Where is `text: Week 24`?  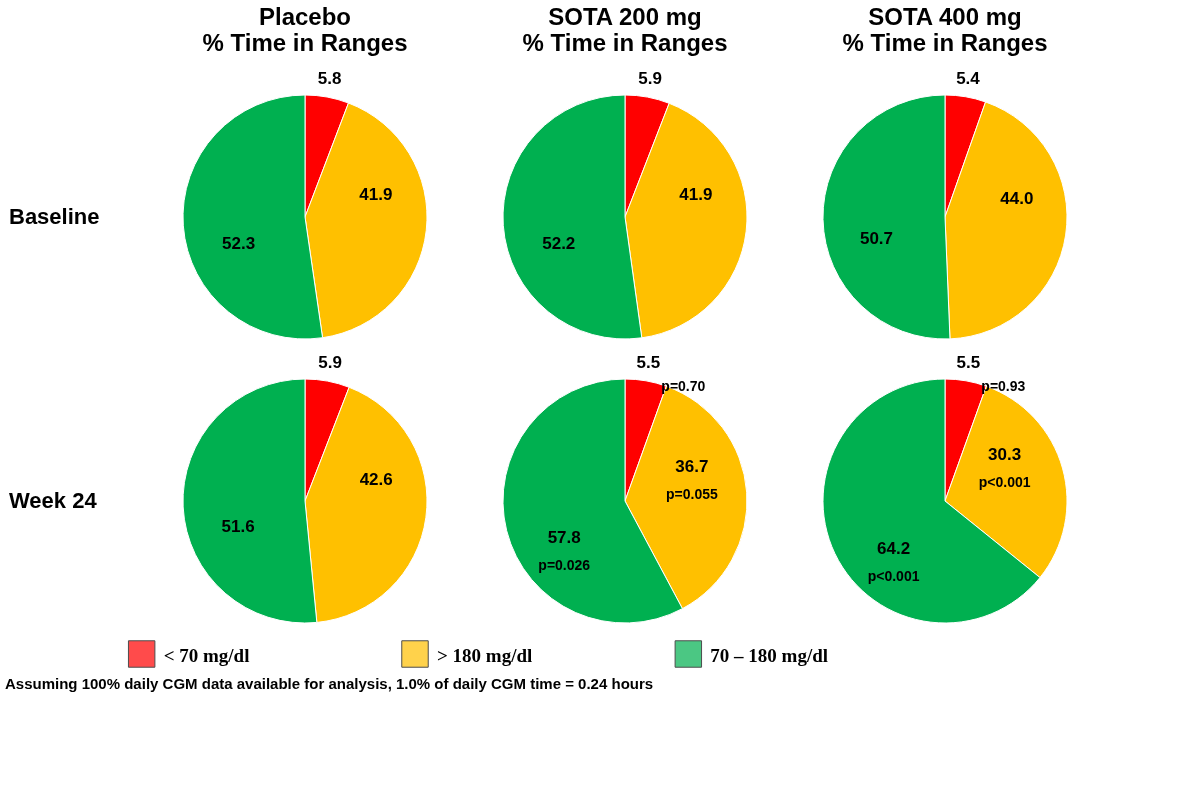 text: Week 24 is located at coordinates (53, 500).